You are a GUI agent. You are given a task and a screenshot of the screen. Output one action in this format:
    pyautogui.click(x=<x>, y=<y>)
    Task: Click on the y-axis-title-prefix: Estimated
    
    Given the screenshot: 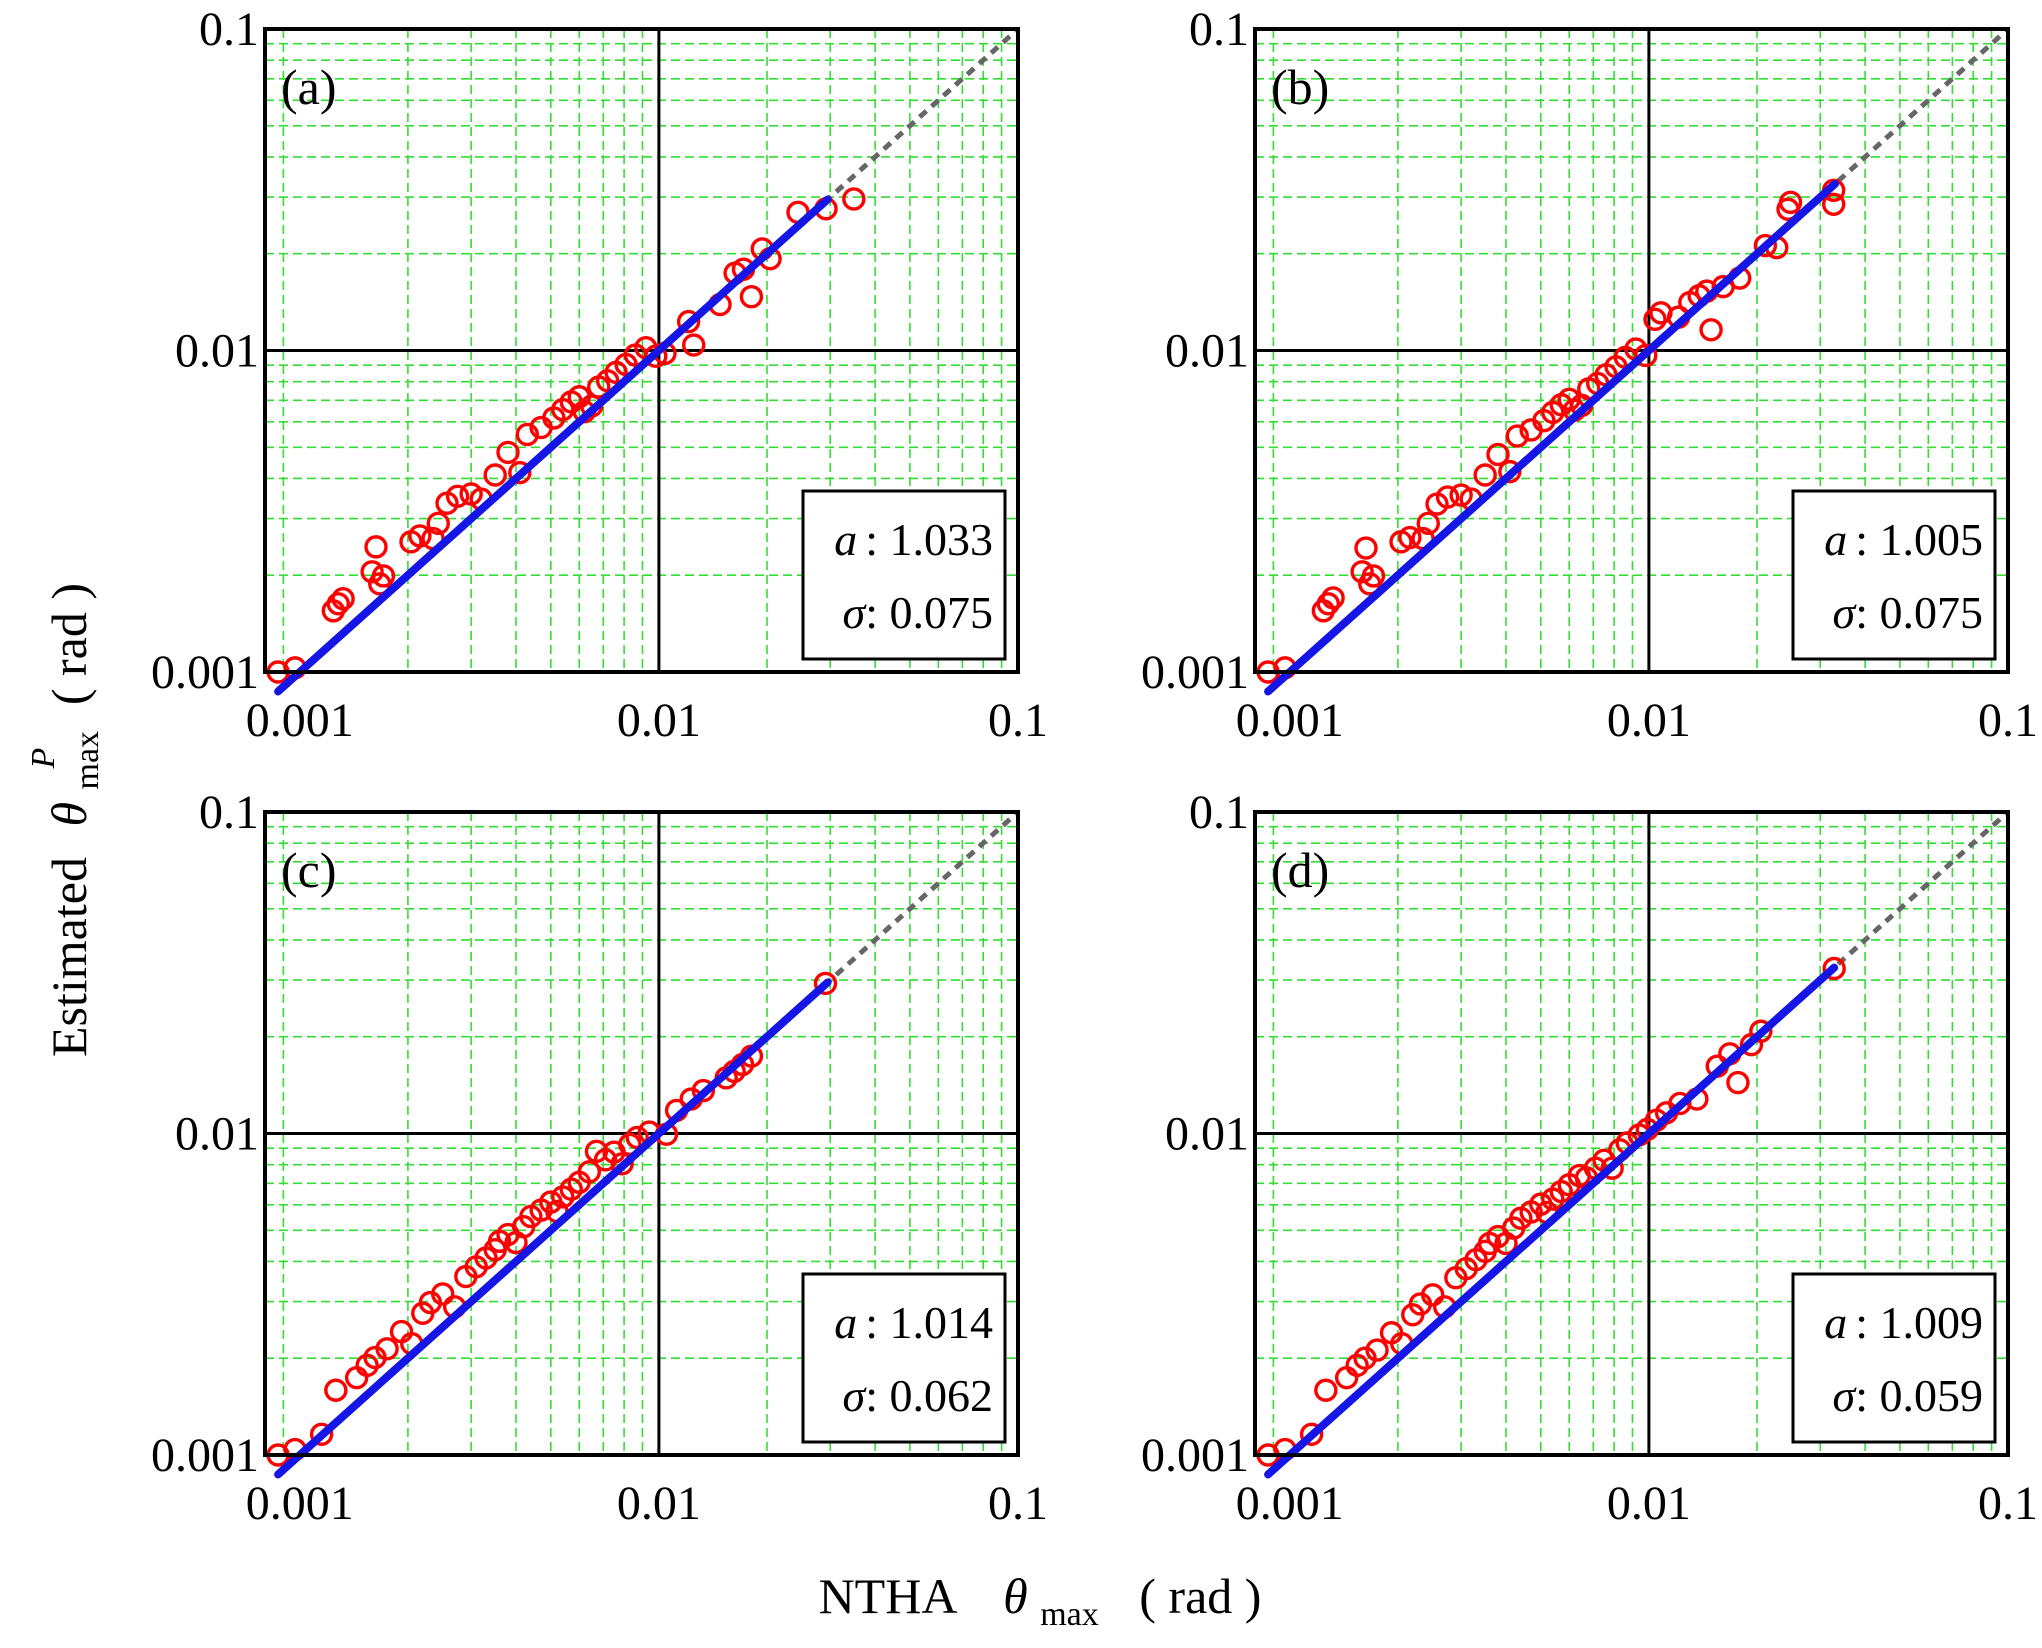 What is the action you would take?
    pyautogui.click(x=69, y=957)
    